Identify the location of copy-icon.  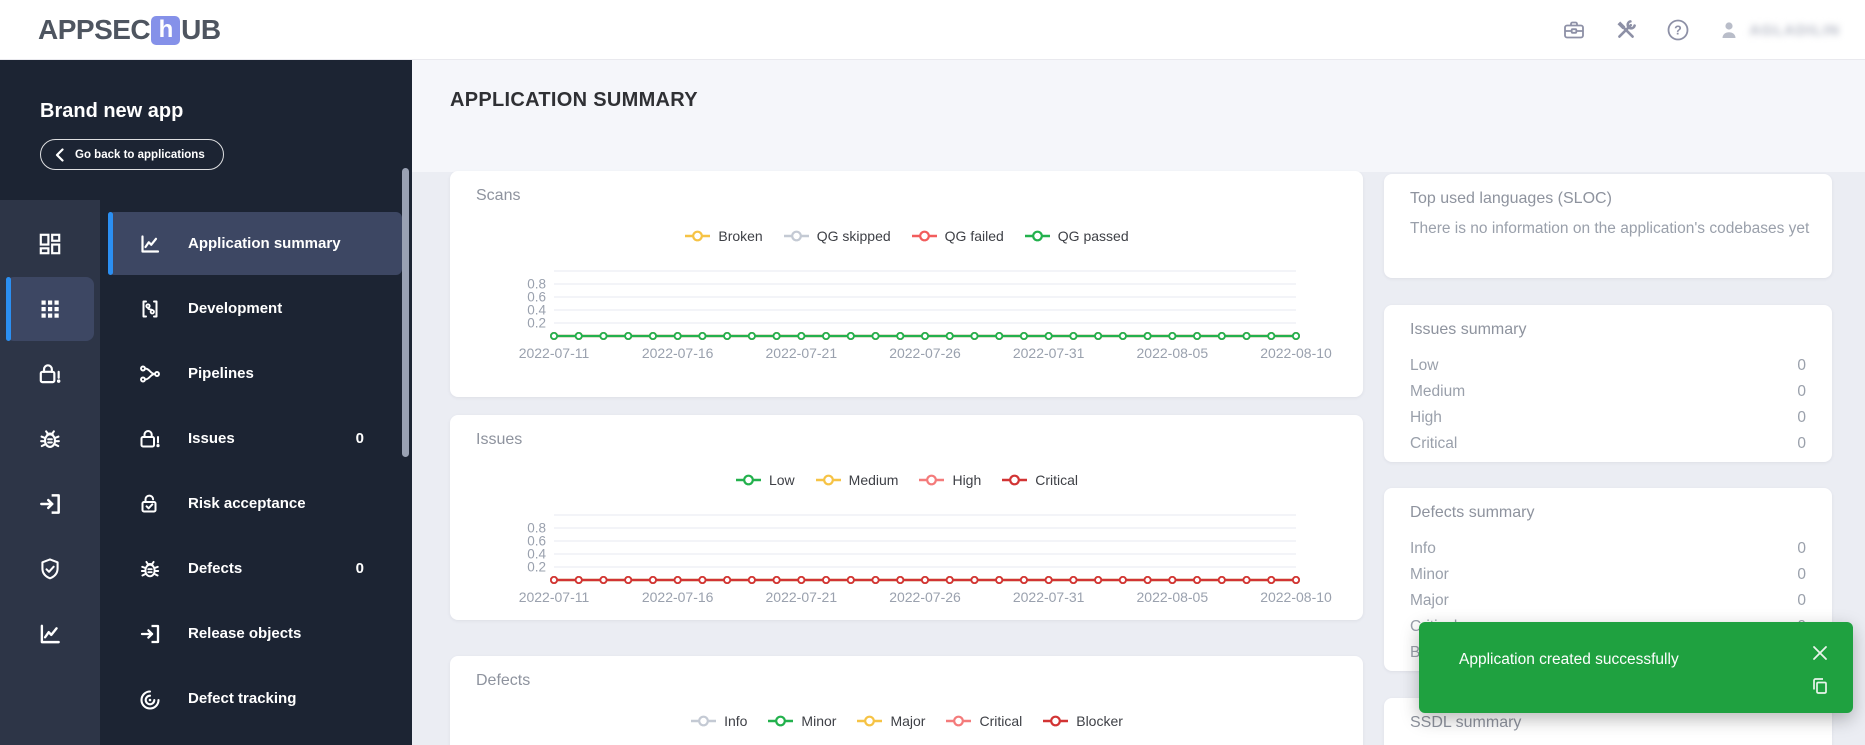
(1820, 686).